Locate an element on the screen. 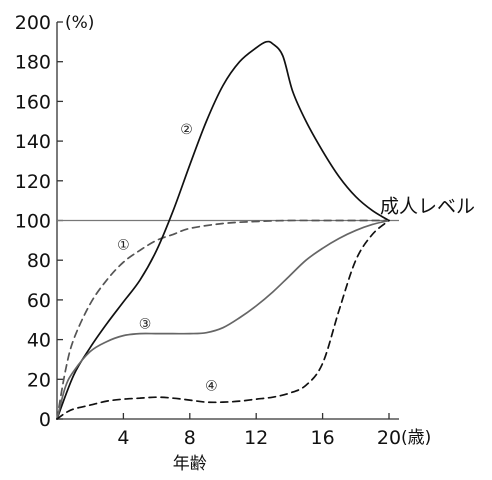  y-tick-label: 200 is located at coordinates (33, 23).